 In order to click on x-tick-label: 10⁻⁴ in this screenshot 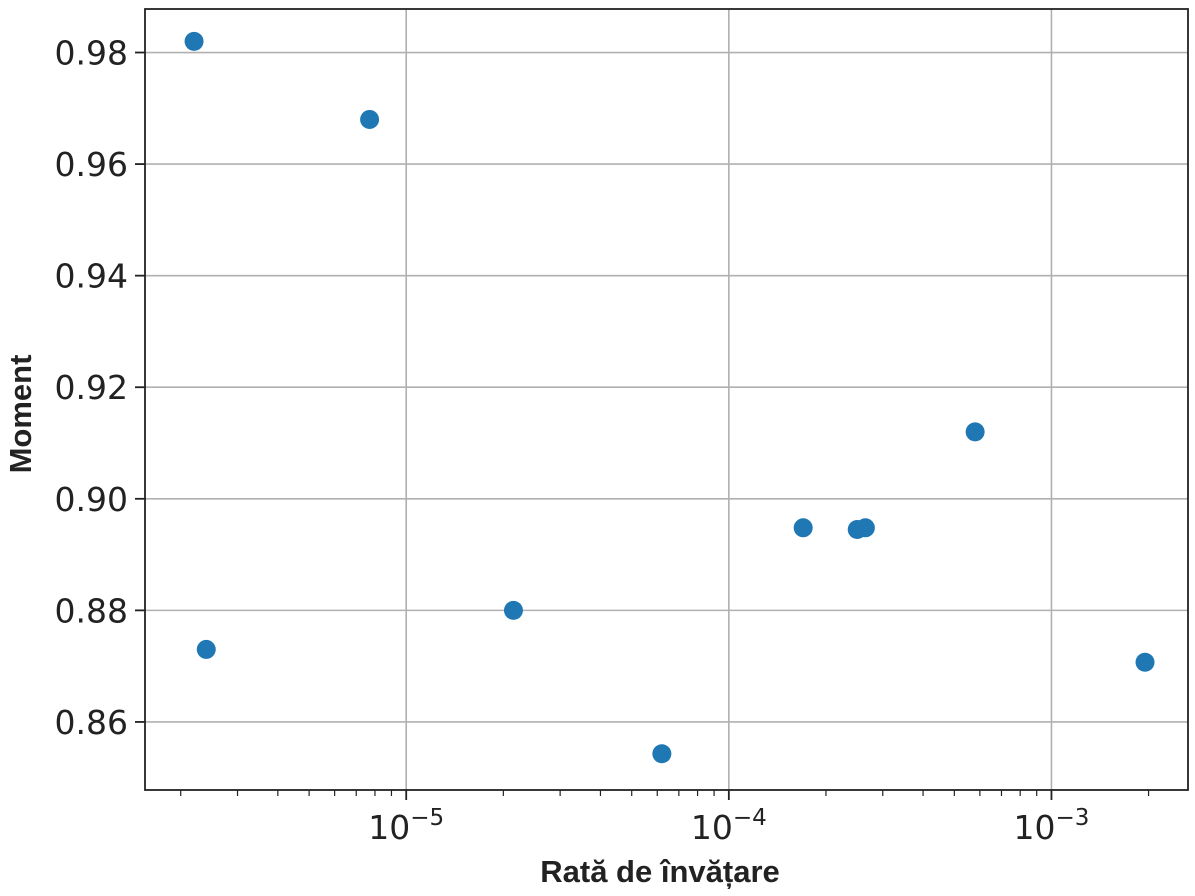, I will do `click(729, 826)`.